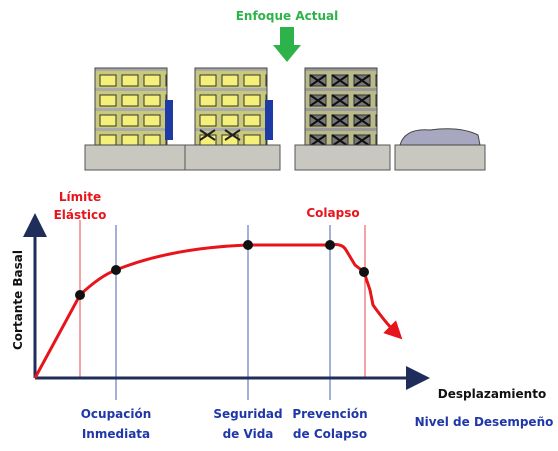  I want to click on points, so click(222, 270).